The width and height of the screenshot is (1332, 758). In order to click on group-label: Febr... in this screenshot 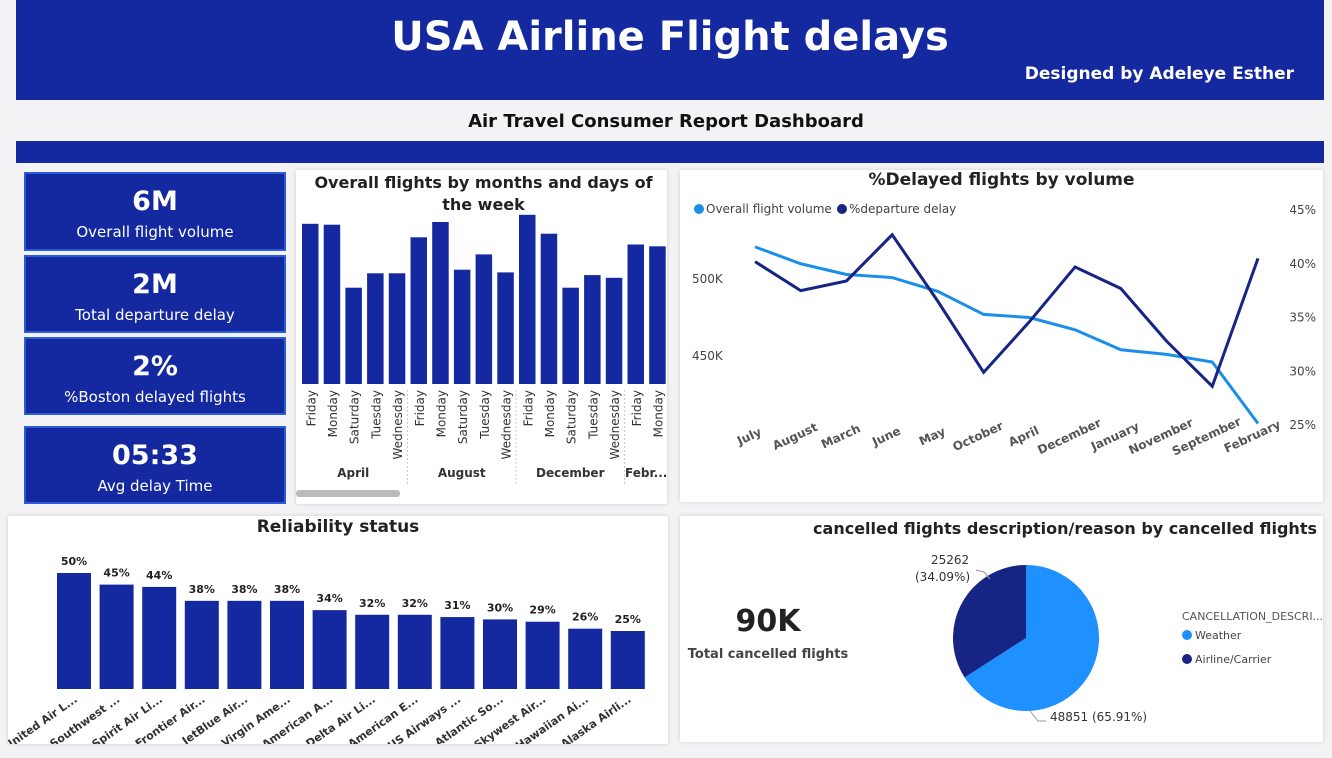, I will do `click(646, 473)`.